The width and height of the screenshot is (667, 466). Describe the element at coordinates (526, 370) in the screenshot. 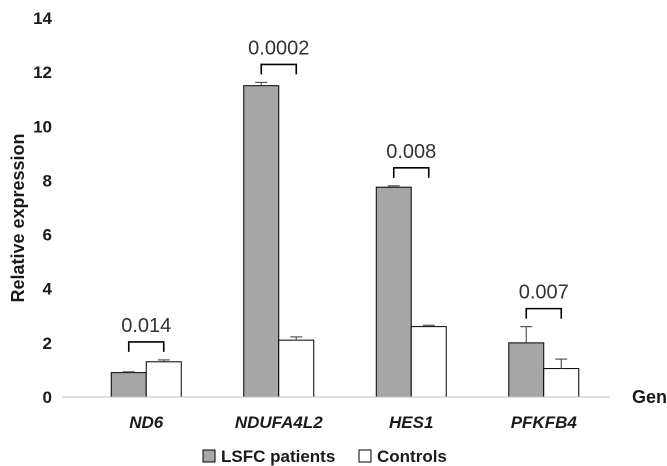

I see `bar-lsfc-patients-pfkfb4` at that location.